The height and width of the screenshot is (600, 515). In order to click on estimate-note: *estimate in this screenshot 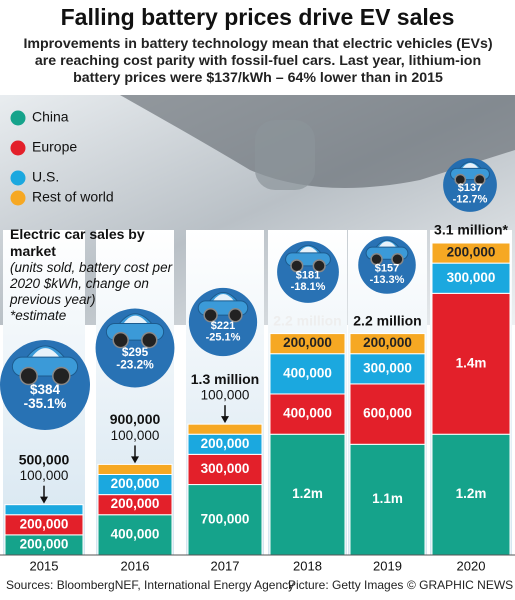, I will do `click(38, 315)`.